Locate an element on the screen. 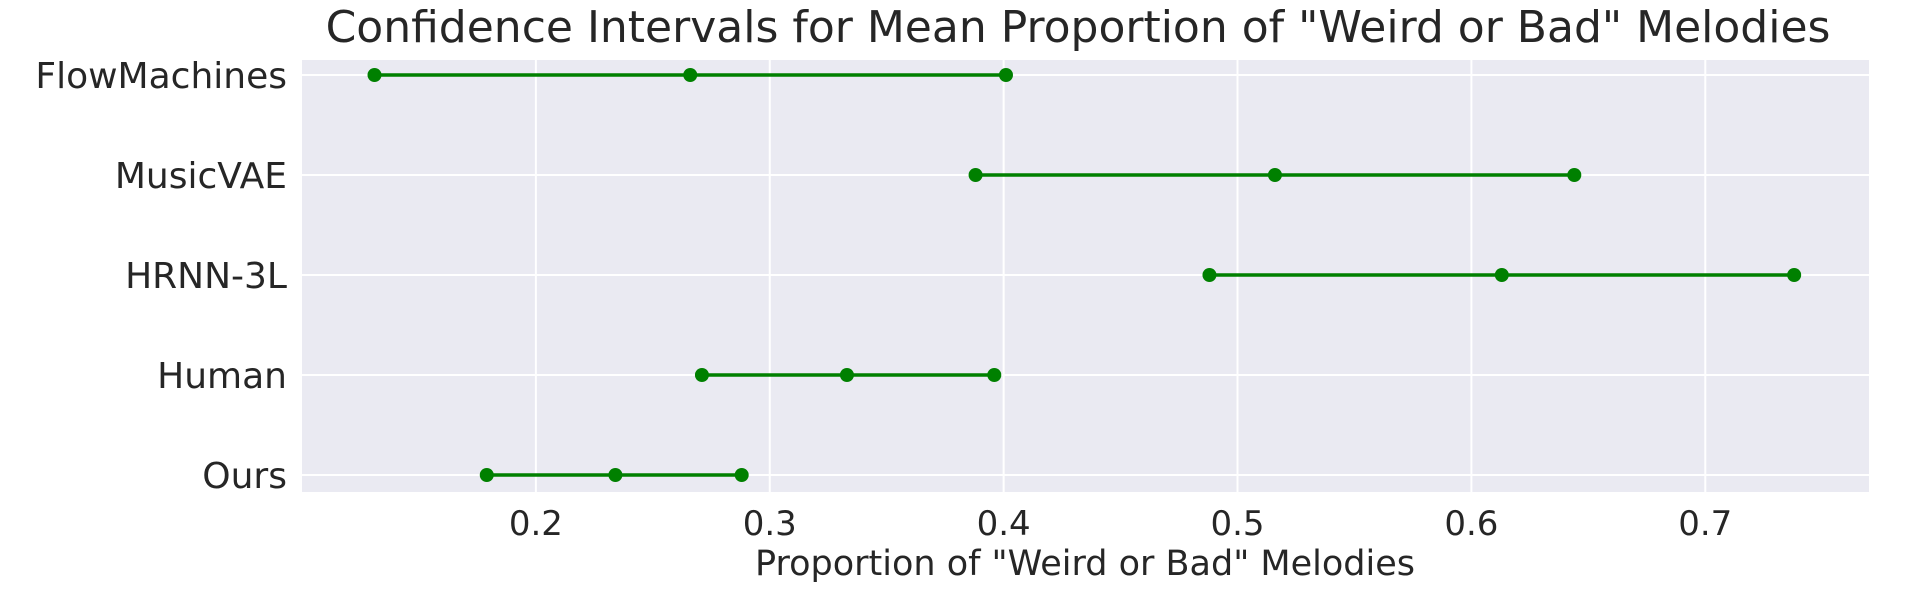 Image resolution: width=1910 pixels, height=595 pixels. y-tick-label: HRNN-3L is located at coordinates (206, 276).